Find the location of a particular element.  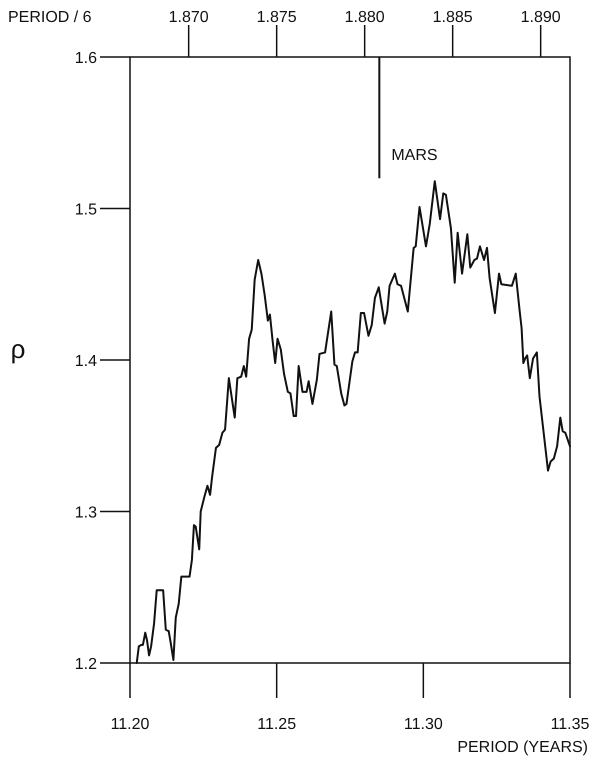

x-tick-label: 11.30 is located at coordinates (423, 724).